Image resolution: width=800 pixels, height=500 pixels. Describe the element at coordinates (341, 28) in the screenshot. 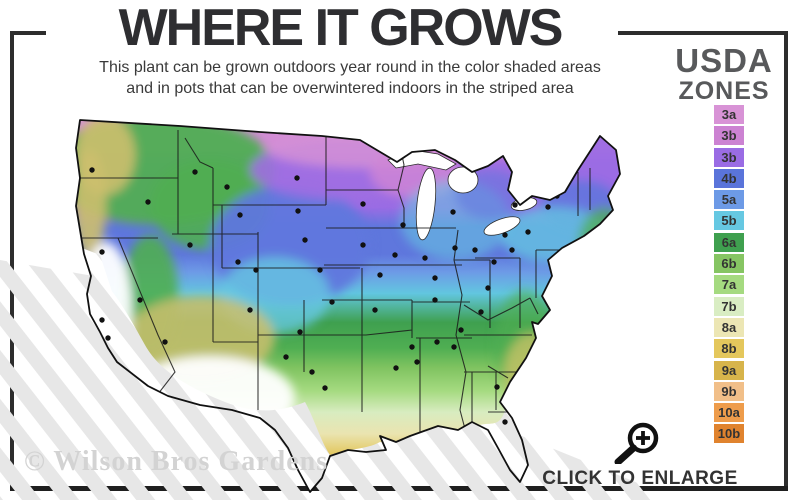

I see `page-title: WHERE IT GROWS` at that location.